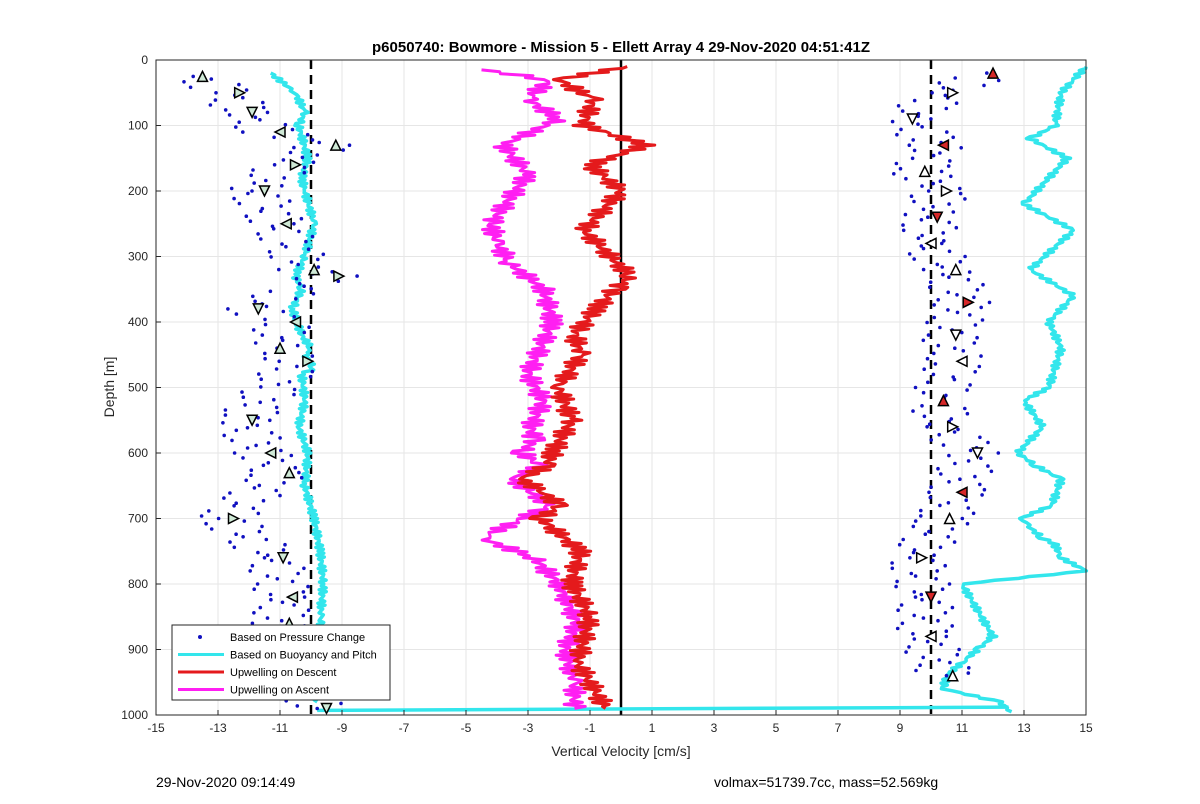 The height and width of the screenshot is (804, 1200). What do you see at coordinates (297, 638) in the screenshot?
I see `legend-label: Based on Pressure Change` at bounding box center [297, 638].